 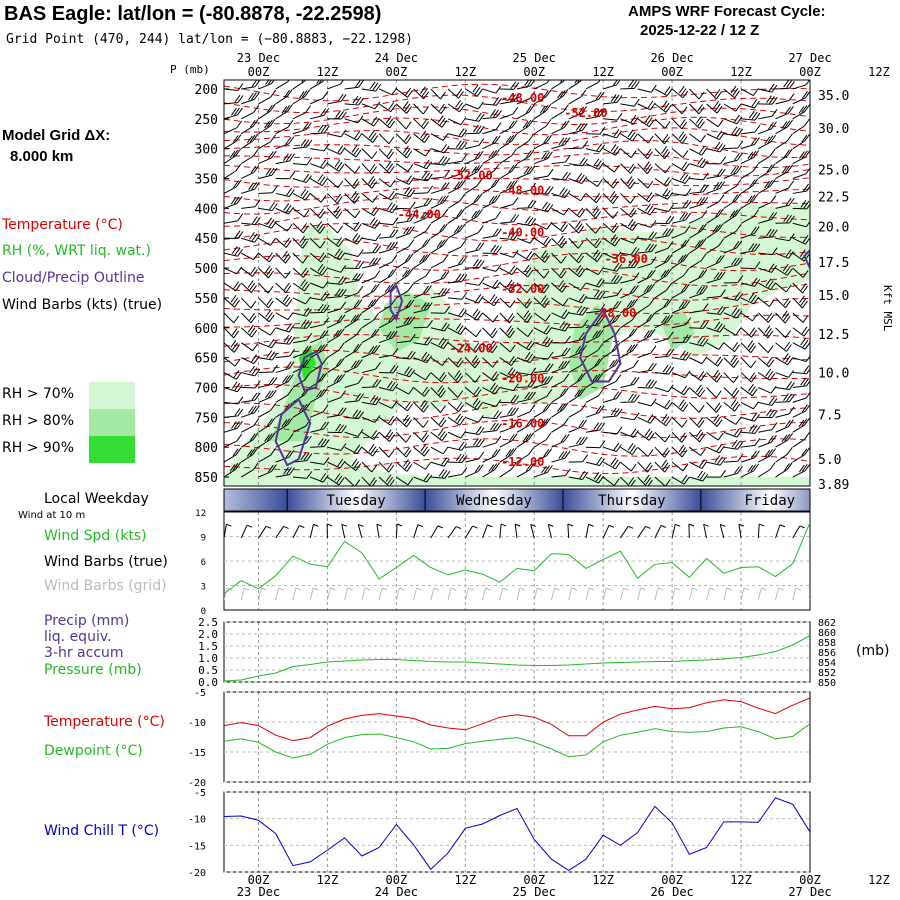 I want to click on precip-label-2: liq. equiv., so click(x=78, y=637).